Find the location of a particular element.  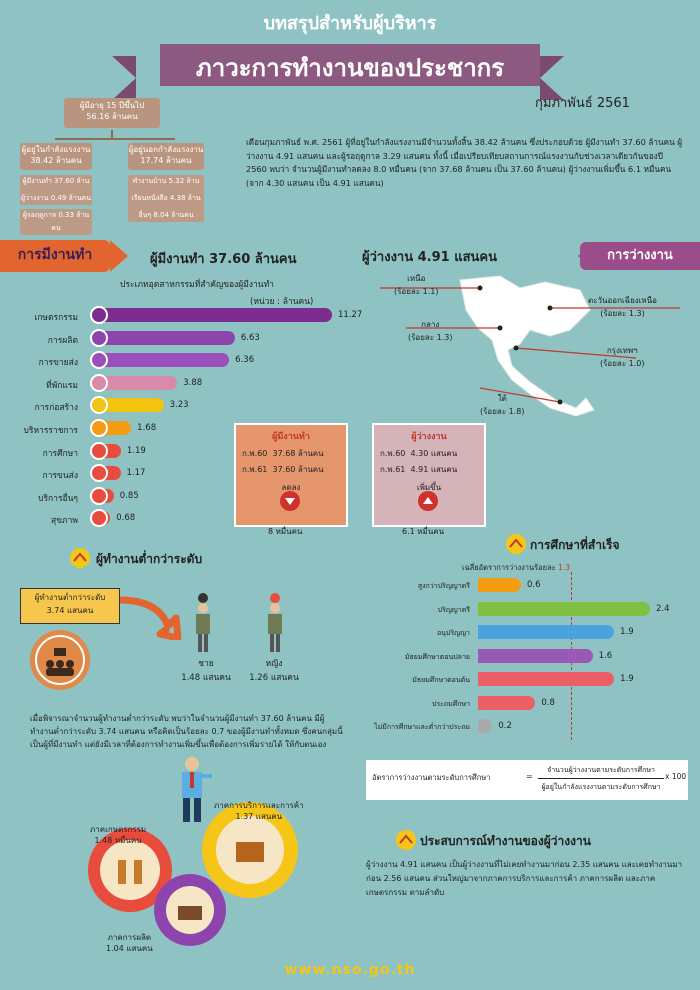

education-avg-value: 1.3 is located at coordinates (564, 567).